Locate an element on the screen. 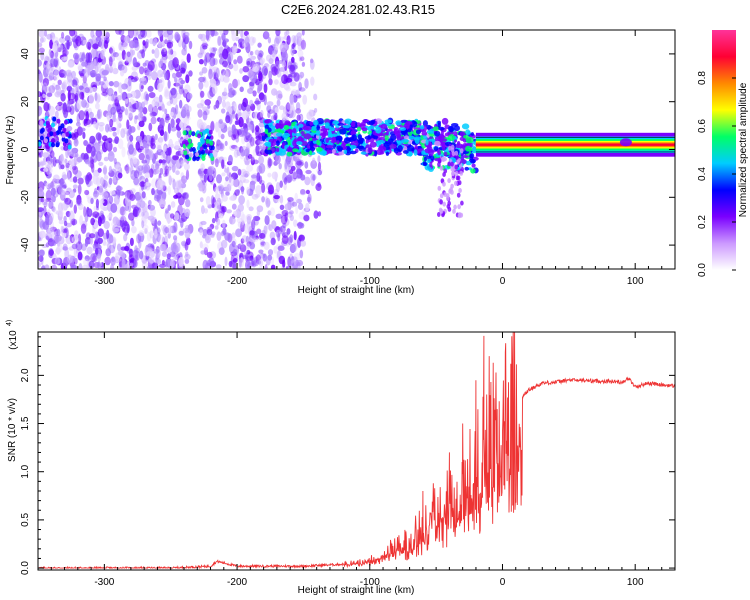 The image size is (750, 600). x-tick-label: 100 is located at coordinates (635, 281).